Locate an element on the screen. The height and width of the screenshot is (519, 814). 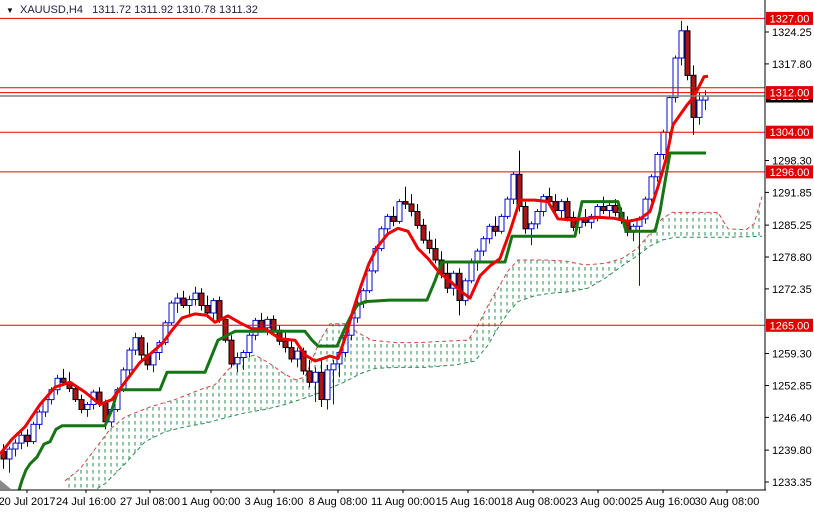
level-price-badge: 1312.00 is located at coordinates (789, 93).